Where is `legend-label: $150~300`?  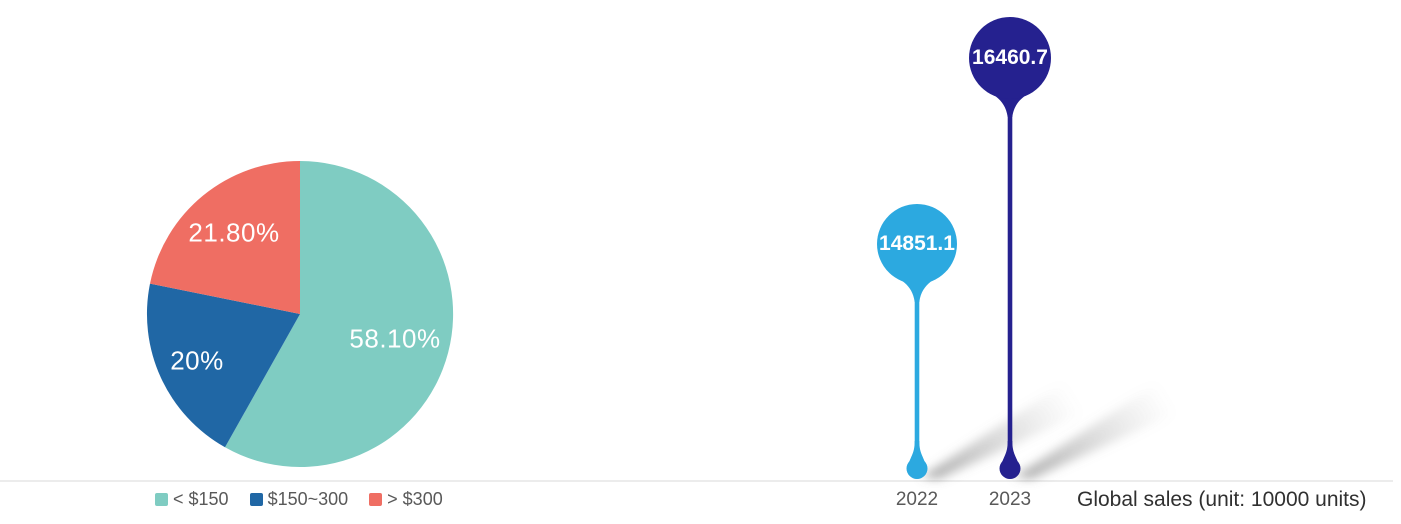 legend-label: $150~300 is located at coordinates (308, 499).